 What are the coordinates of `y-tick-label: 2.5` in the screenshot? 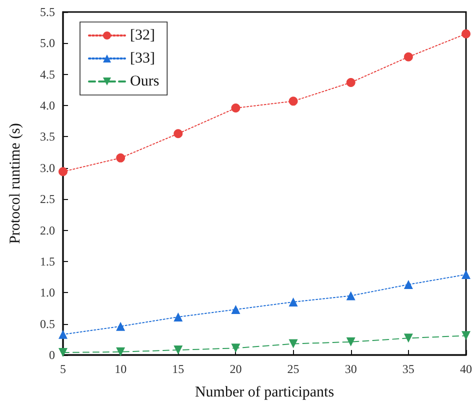 It's located at (47, 199).